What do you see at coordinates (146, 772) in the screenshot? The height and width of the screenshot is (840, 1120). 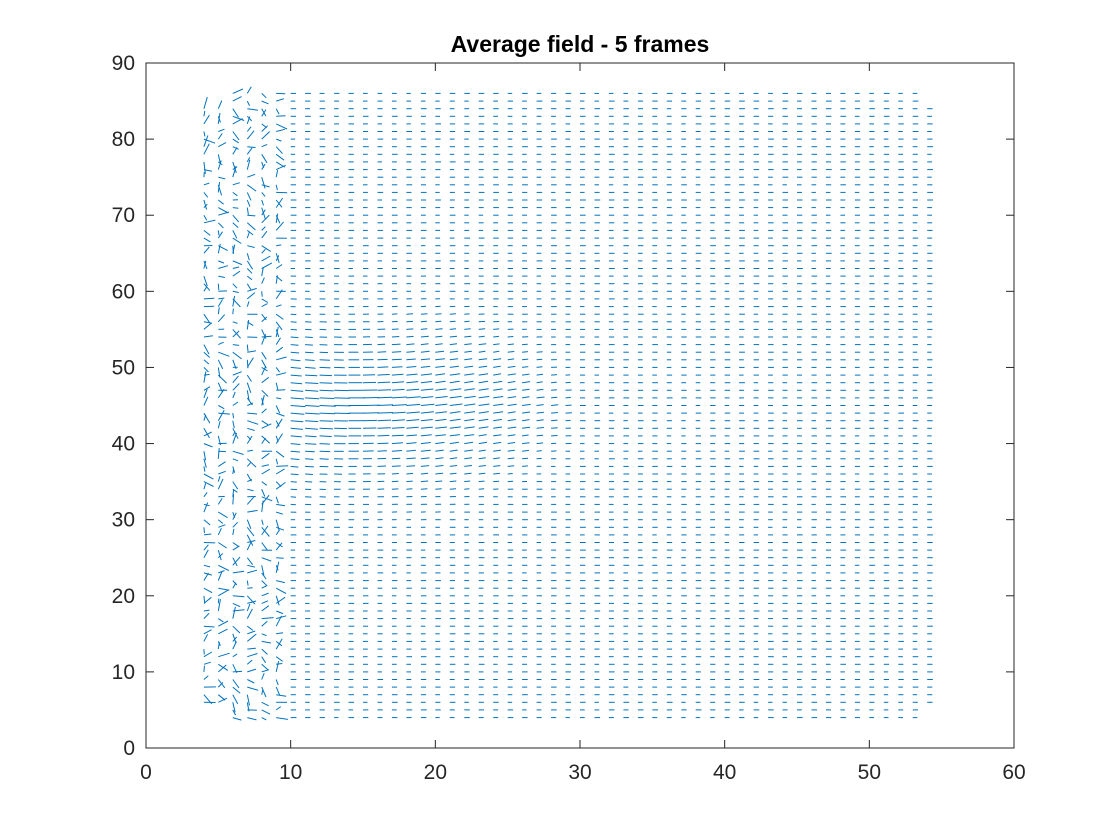 I see `x-tick-label: 0` at bounding box center [146, 772].